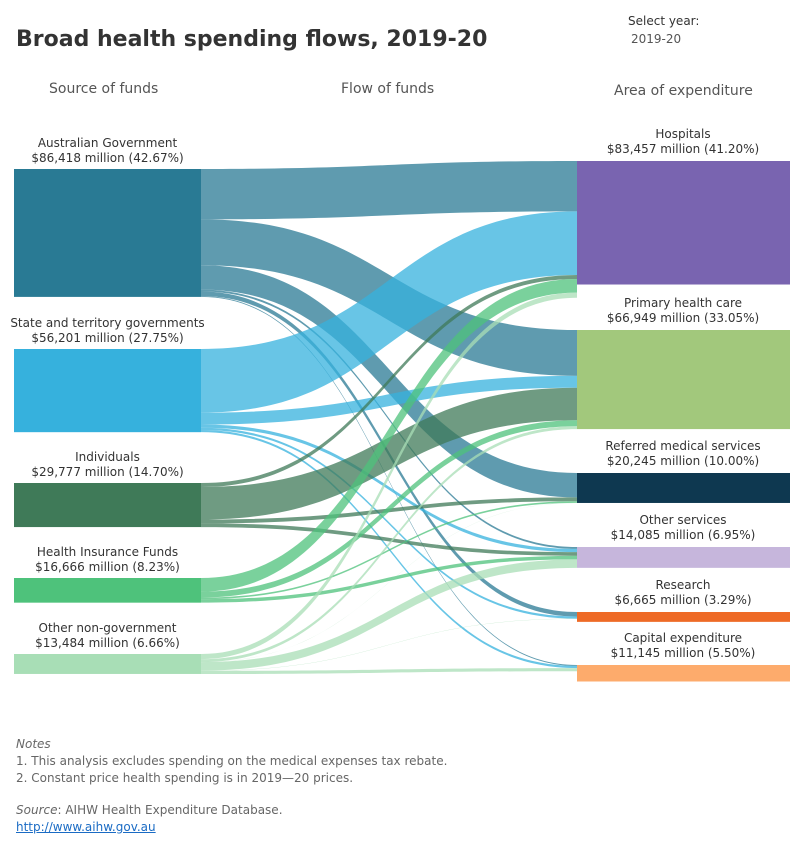 The image size is (800, 850). Describe the element at coordinates (107, 391) in the screenshot. I see `source-node-state-and-territory-governments` at that location.